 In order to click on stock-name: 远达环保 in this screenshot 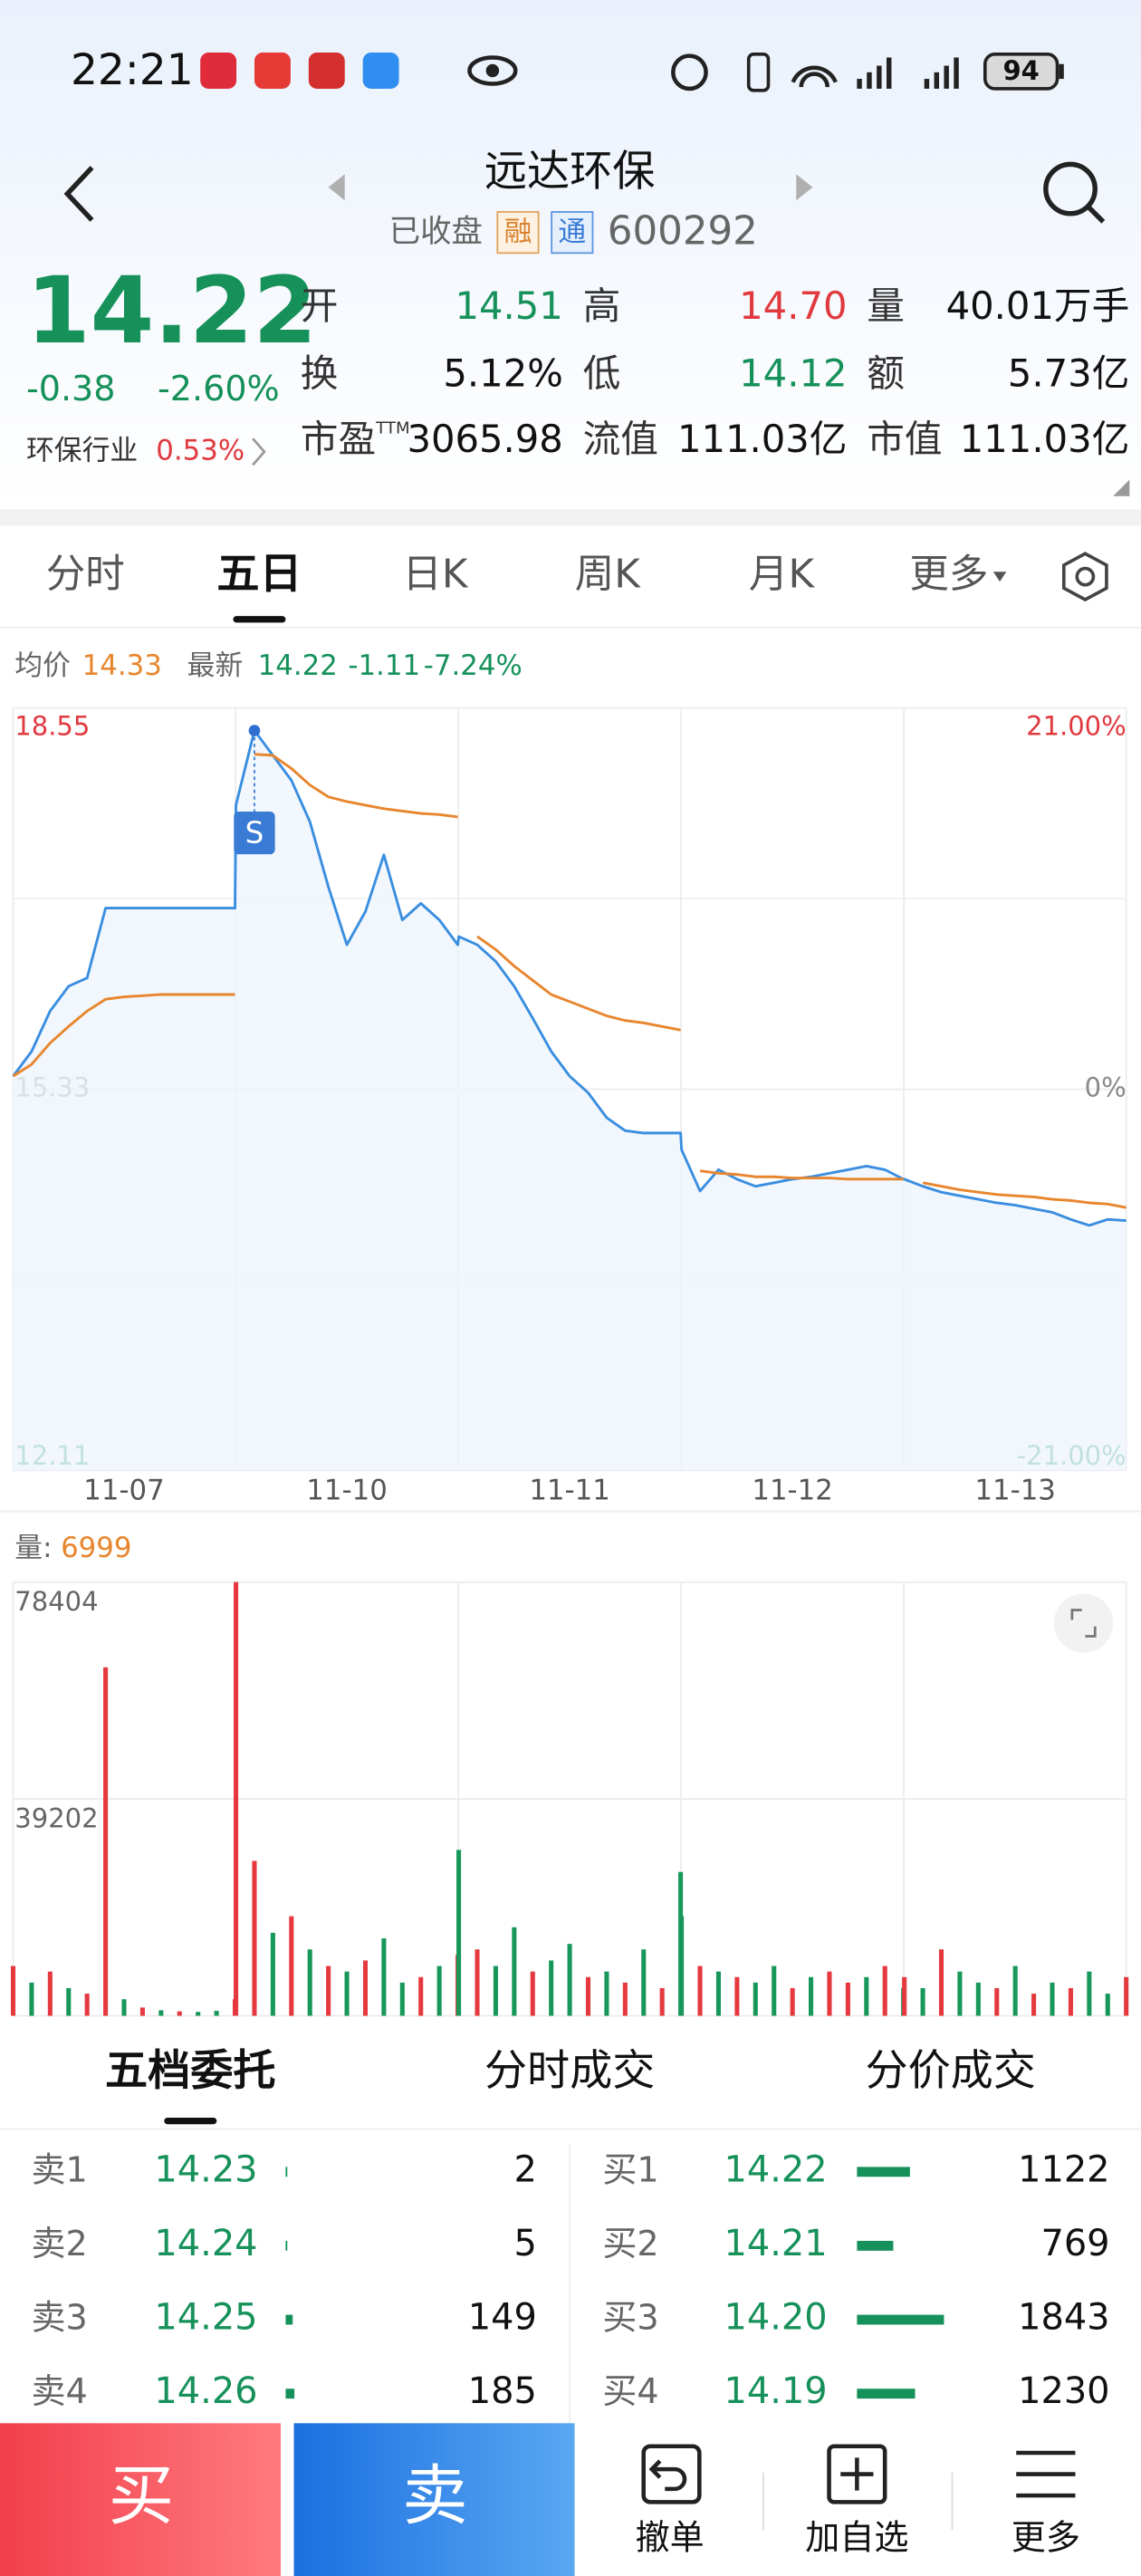, I will do `click(569, 172)`.